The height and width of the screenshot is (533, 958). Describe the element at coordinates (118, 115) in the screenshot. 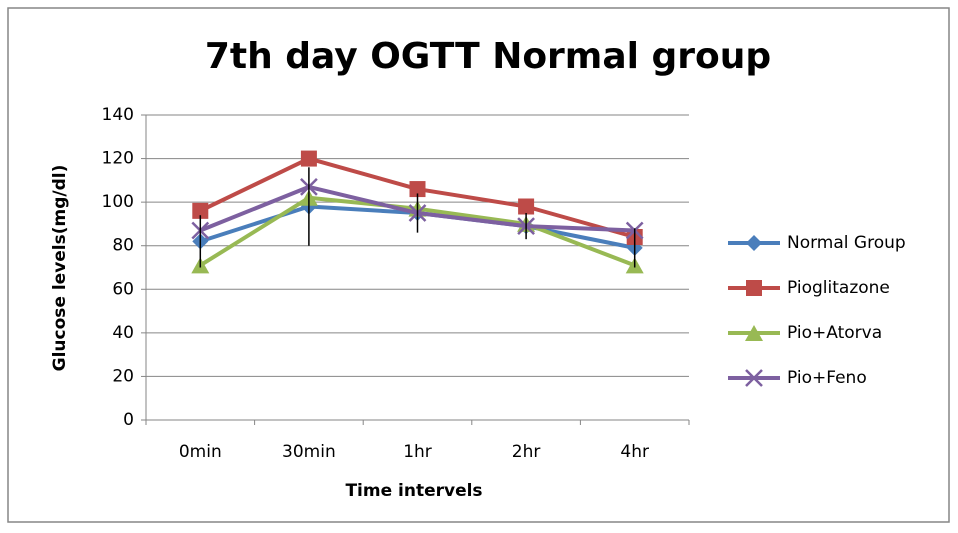

I see `y-tick-label: 140` at that location.